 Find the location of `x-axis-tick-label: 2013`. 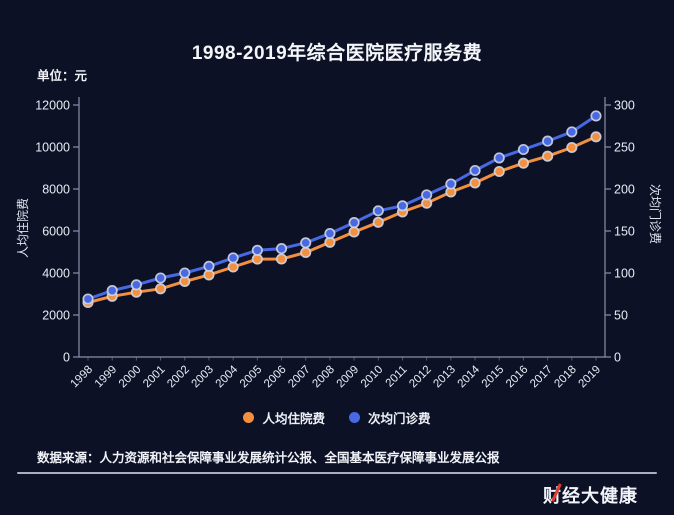

x-axis-tick-label: 2013 is located at coordinates (444, 377).